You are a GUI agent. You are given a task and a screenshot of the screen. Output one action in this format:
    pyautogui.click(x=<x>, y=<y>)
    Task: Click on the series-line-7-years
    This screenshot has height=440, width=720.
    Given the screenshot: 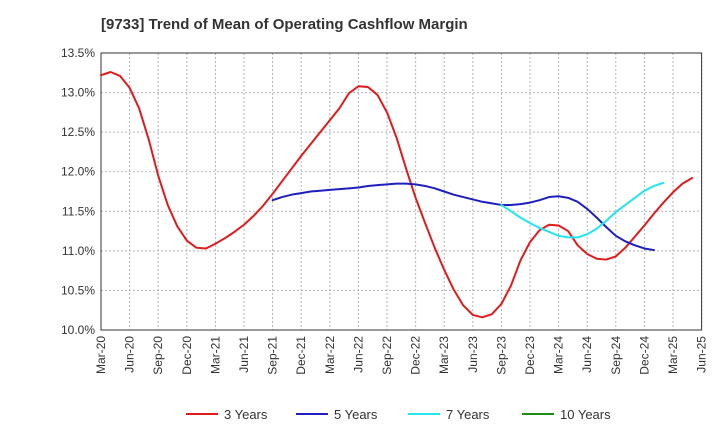 What is the action you would take?
    pyautogui.click(x=582, y=210)
    